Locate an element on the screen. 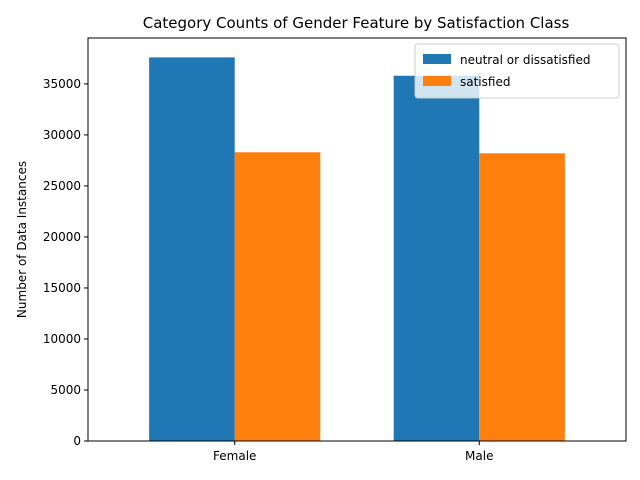 The image size is (640, 480). y-tick-label: 20000 is located at coordinates (62, 237).